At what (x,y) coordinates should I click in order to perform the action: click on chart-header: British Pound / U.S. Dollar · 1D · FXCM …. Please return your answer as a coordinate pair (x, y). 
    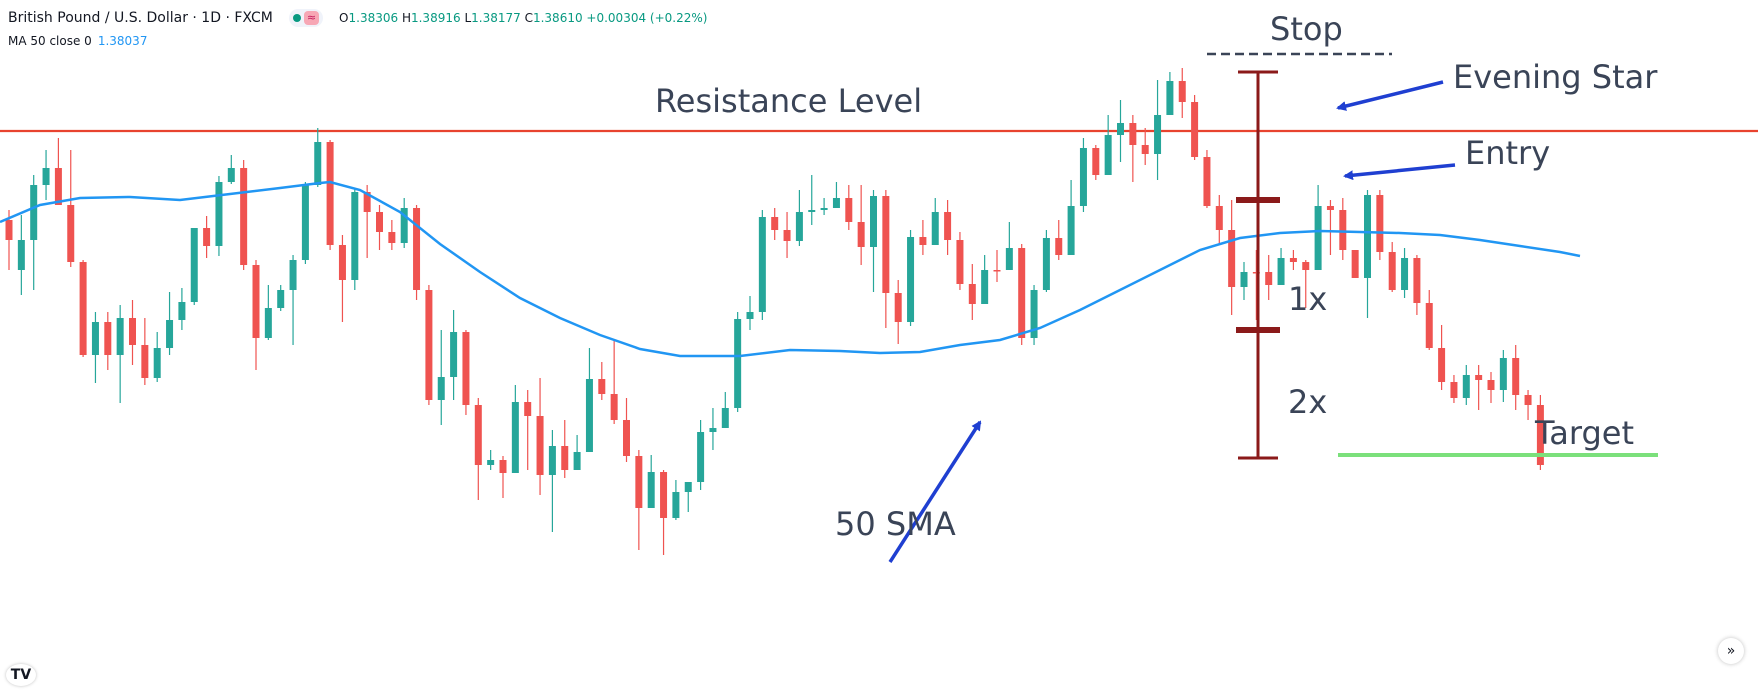
    Looking at the image, I should click on (357, 18).